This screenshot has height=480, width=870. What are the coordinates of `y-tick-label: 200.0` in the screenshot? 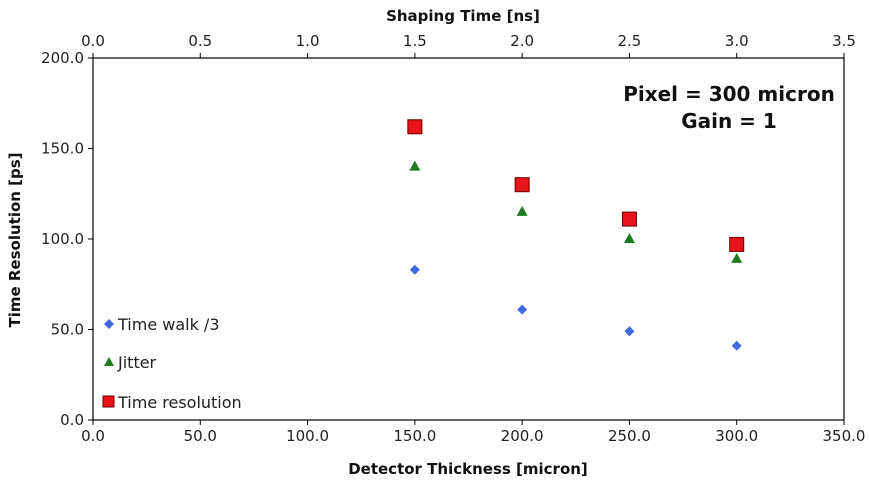 It's located at (62, 58).